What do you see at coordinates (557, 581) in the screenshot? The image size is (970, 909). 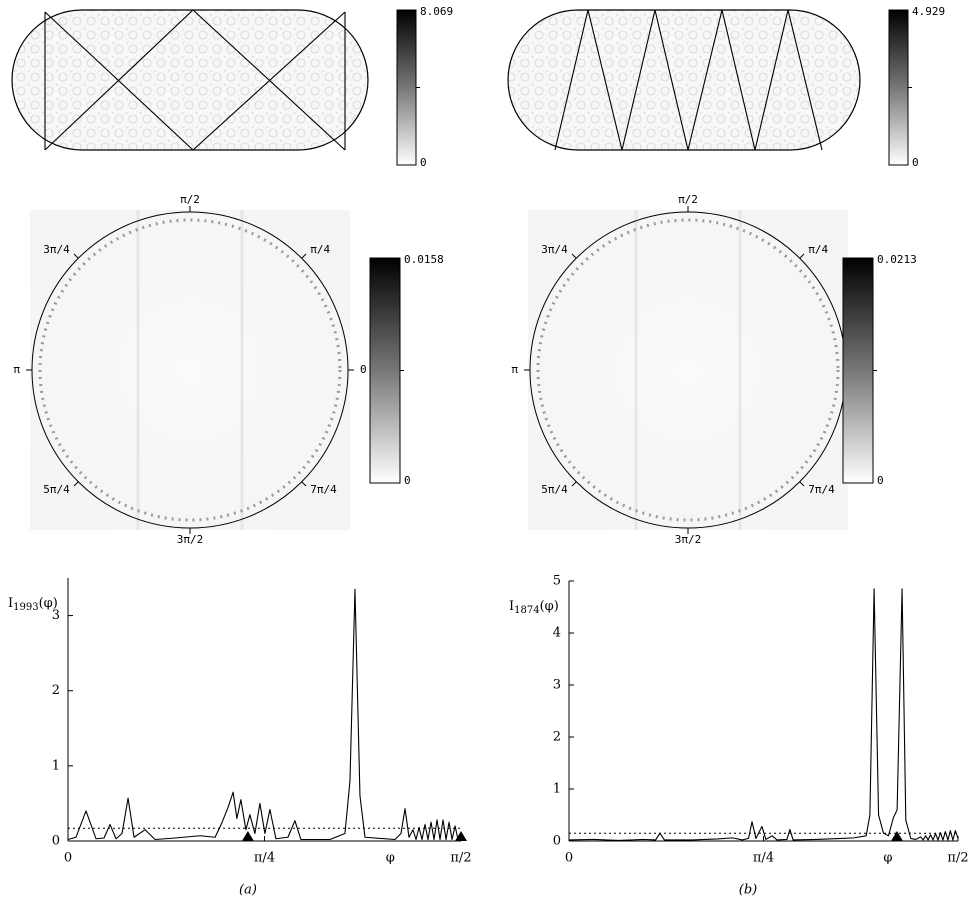 I see `y-tick-label: 5` at bounding box center [557, 581].